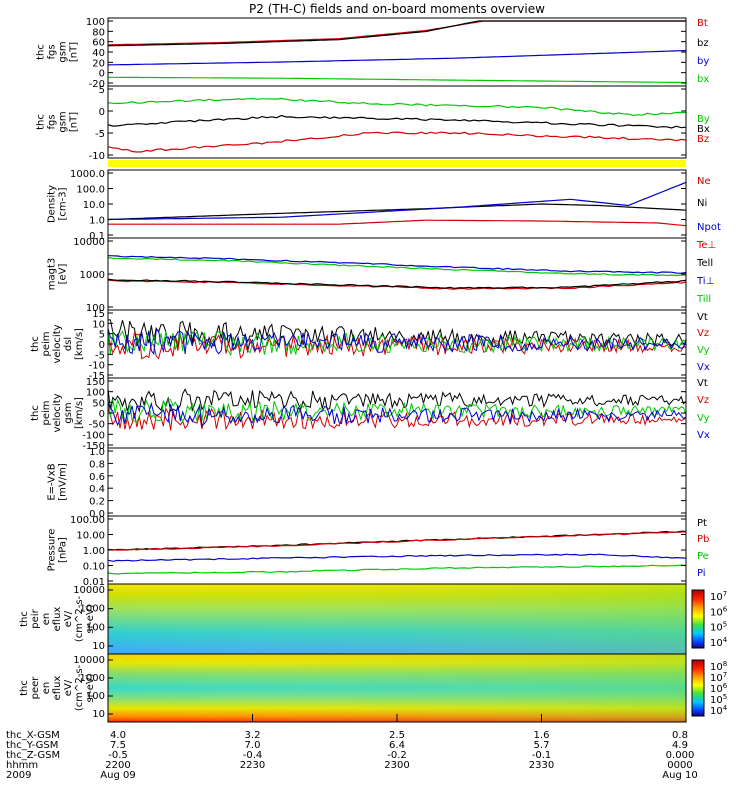 This screenshot has width=750, height=800. What do you see at coordinates (719, 710) in the screenshot?
I see `colorbar-tick: 10⁴` at bounding box center [719, 710].